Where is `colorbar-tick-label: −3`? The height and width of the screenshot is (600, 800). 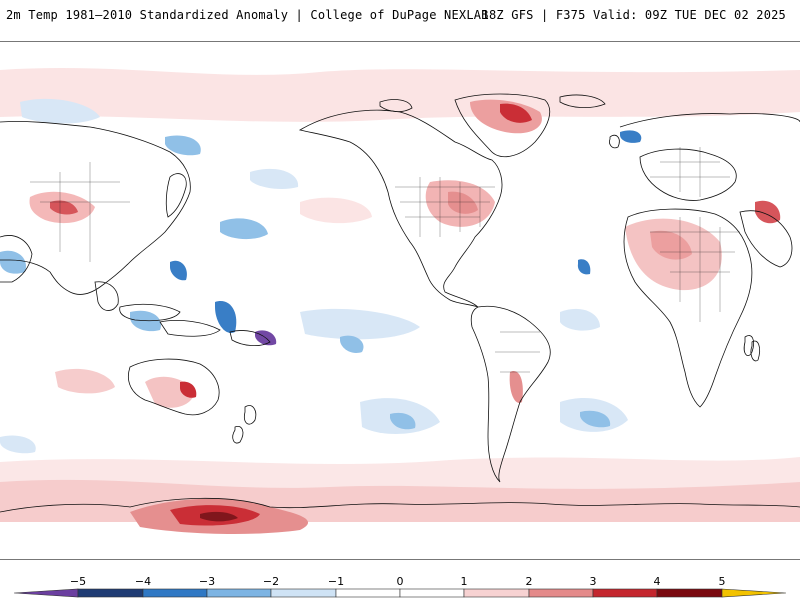
colorbar-tick-label: −3 is located at coordinates (207, 581).